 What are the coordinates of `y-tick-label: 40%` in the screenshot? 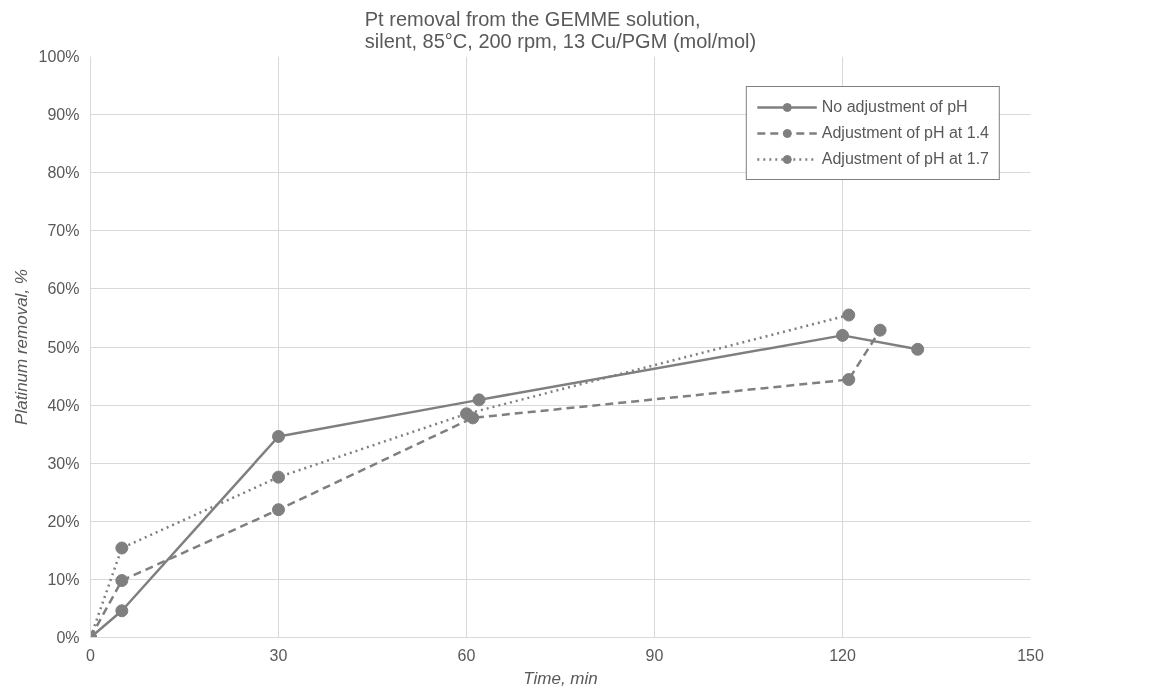 It's located at (63, 405).